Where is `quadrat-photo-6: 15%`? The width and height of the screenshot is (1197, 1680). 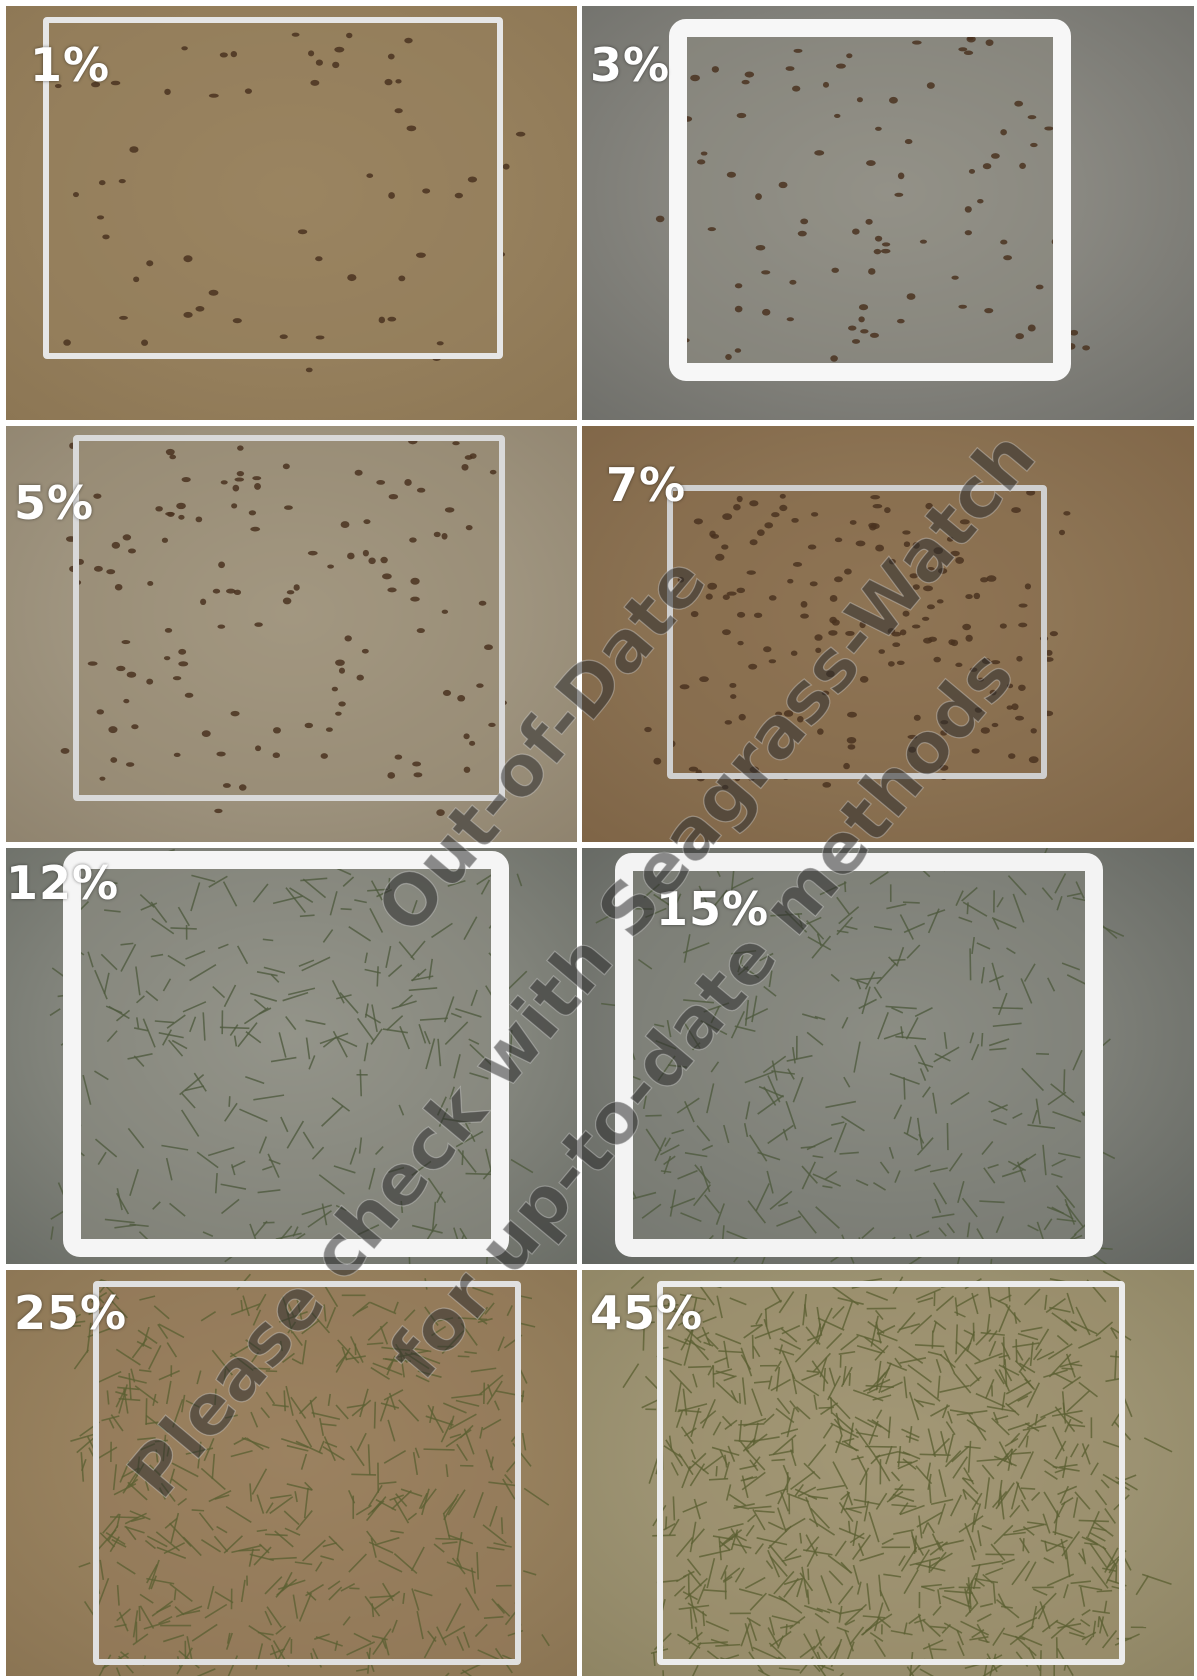
quadrat-photo-6: 15% is located at coordinates (888, 1056).